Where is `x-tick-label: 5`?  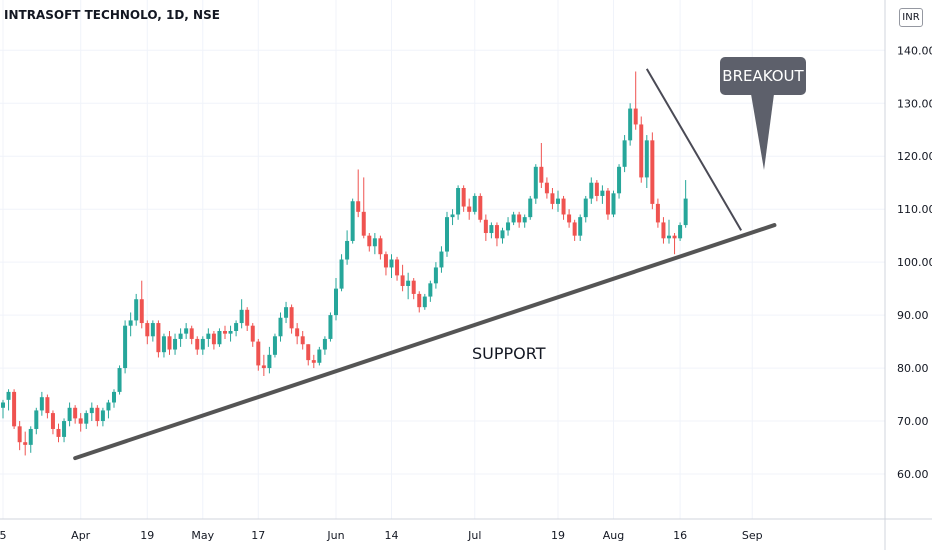 x-tick-label: 5 is located at coordinates (3, 535).